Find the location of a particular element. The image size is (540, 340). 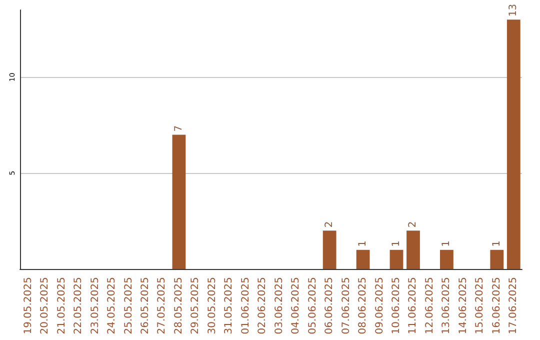

x-tick-label: 20.05.2025 is located at coordinates (45, 305).